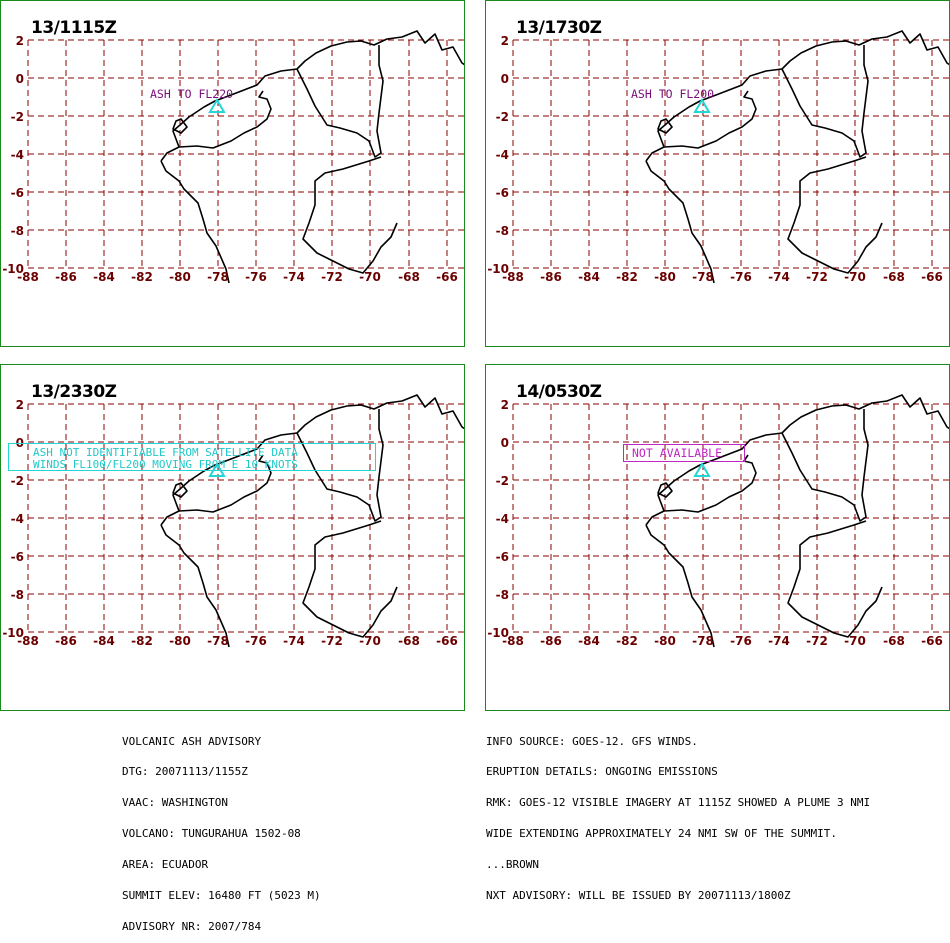 This screenshot has width=950, height=943. I want to click on panel-time: 14/0530Z, so click(559, 392).